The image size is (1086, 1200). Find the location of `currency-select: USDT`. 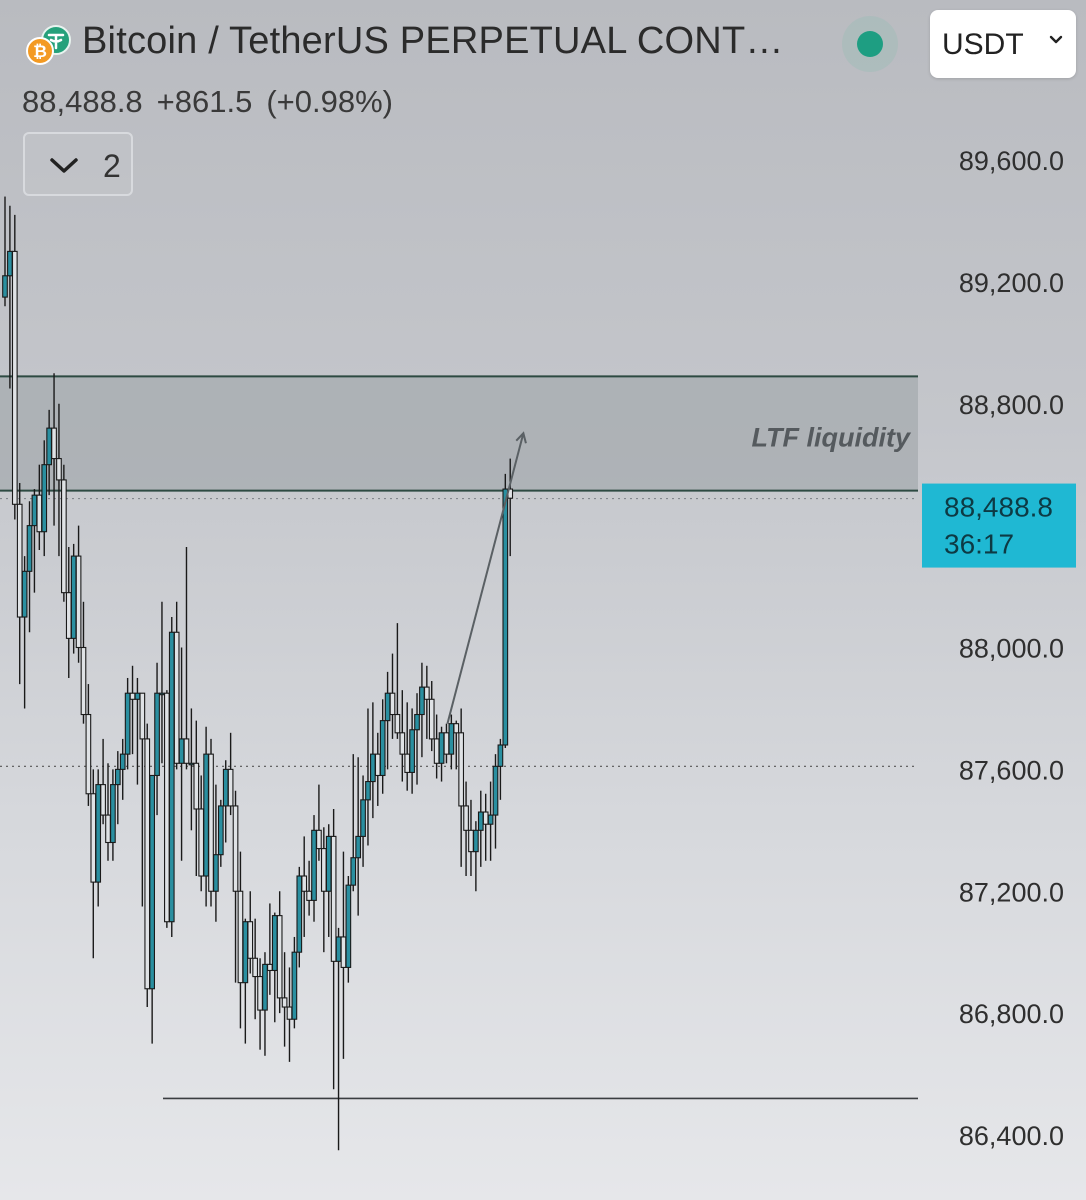

currency-select: USDT is located at coordinates (1003, 44).